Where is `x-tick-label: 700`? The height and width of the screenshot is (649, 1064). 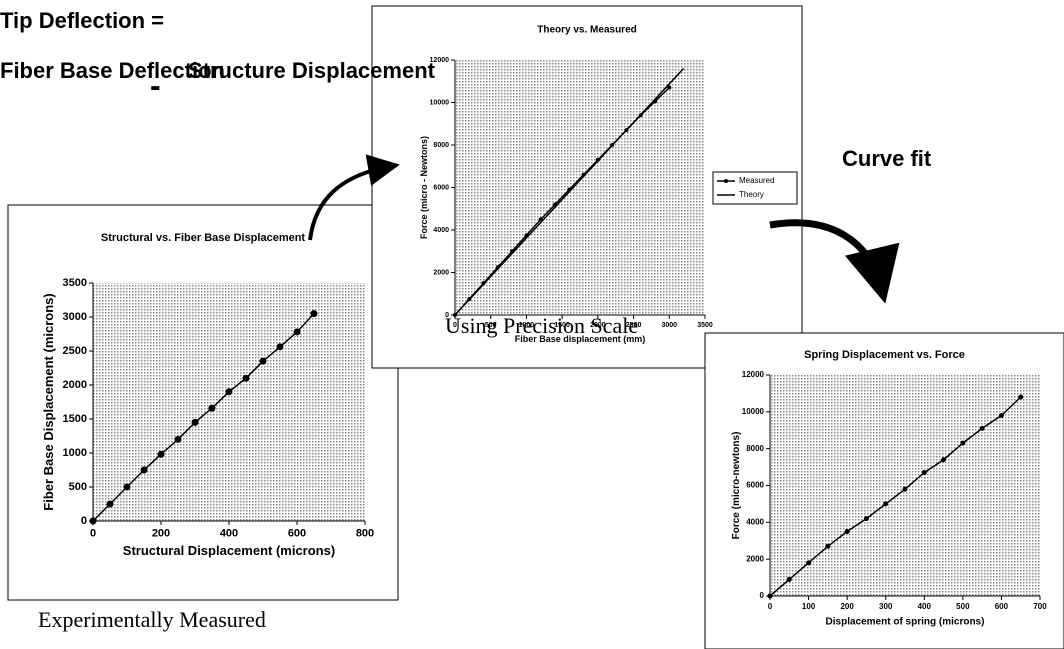
x-tick-label: 700 is located at coordinates (1040, 606).